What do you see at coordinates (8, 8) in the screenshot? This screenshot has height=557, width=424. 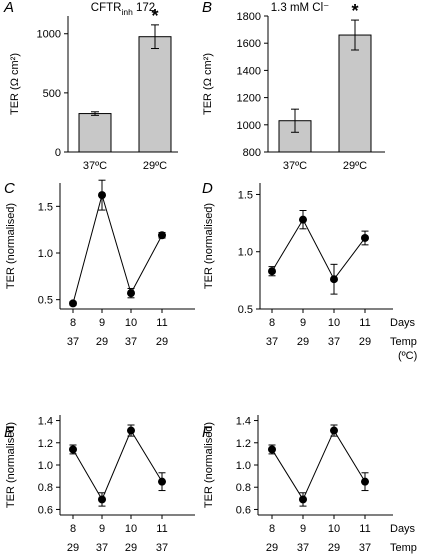 I see `panel-letter: A` at bounding box center [8, 8].